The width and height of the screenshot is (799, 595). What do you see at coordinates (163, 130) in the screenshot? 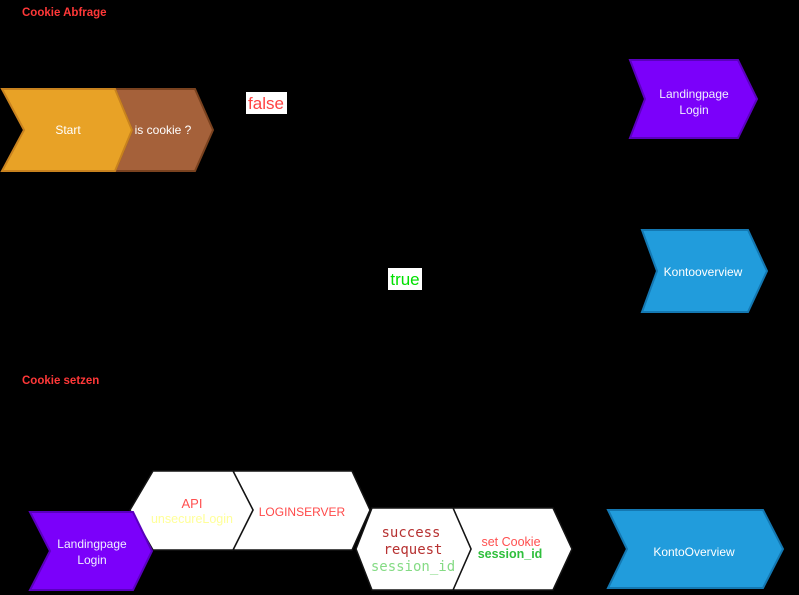
I see `node-is-cookie-label: is cookie ?` at bounding box center [163, 130].